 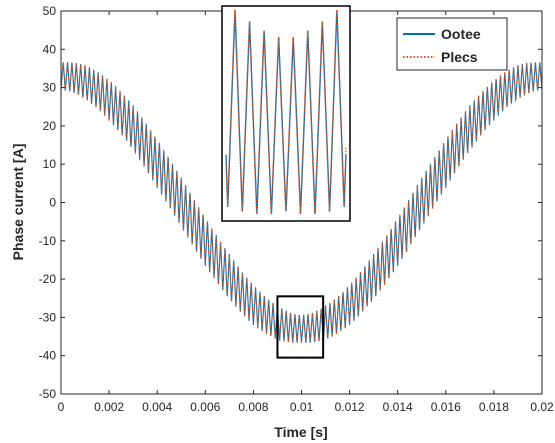 What do you see at coordinates (300, 327) in the screenshot?
I see `zoom-region-box` at bounding box center [300, 327].